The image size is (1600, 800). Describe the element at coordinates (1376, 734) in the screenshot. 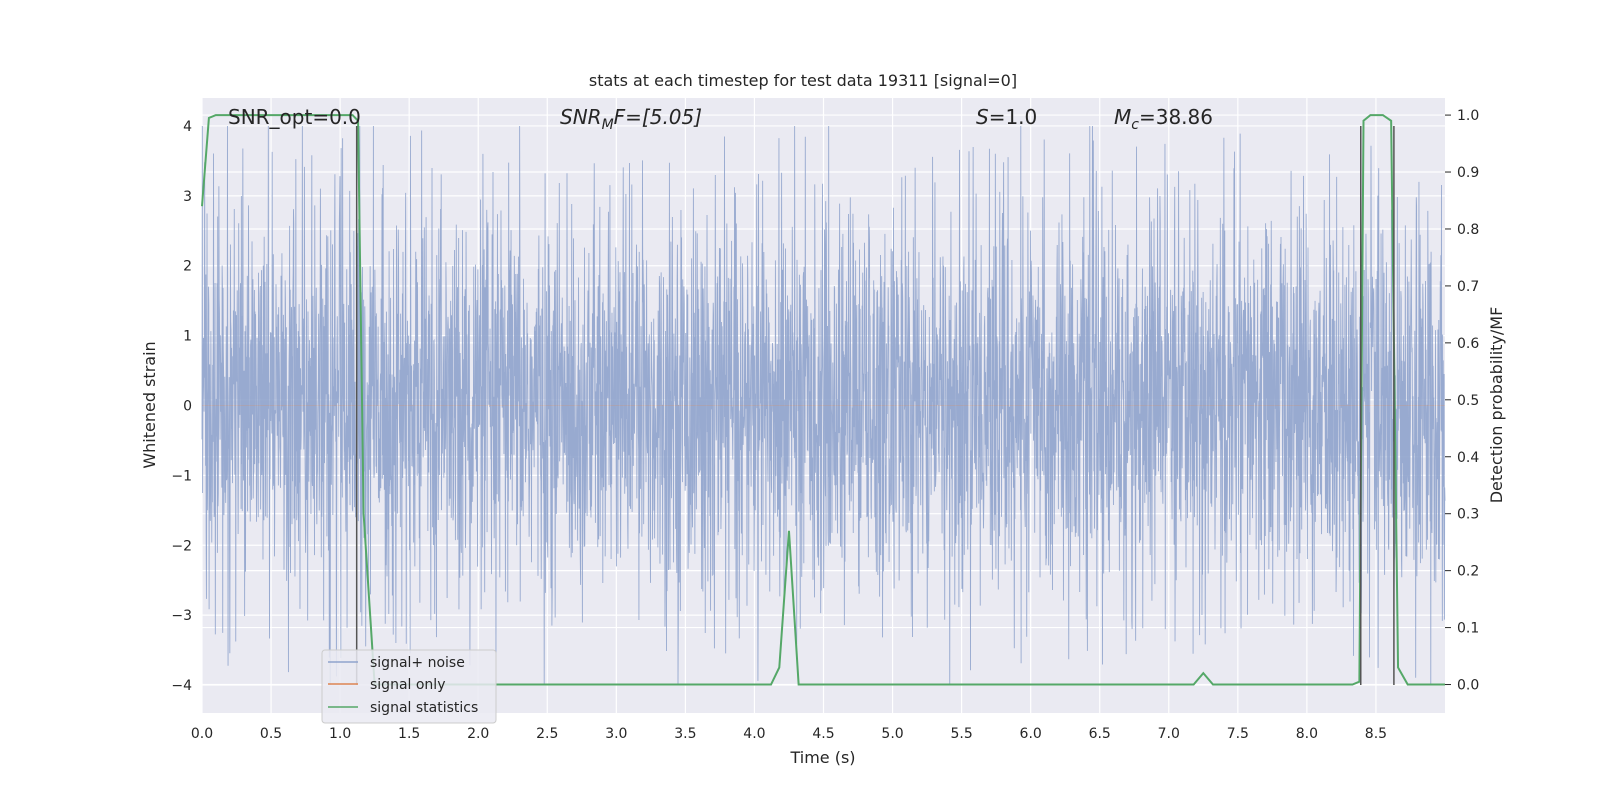

I see `x-tick-label: 8.5` at that location.